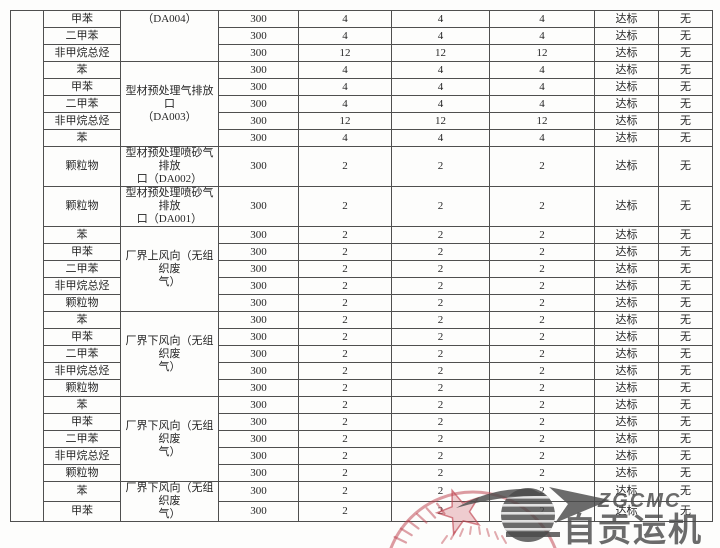  Describe the element at coordinates (578, 517) in the screenshot. I see `company-logo: ZGCMC 自贡运机` at that location.